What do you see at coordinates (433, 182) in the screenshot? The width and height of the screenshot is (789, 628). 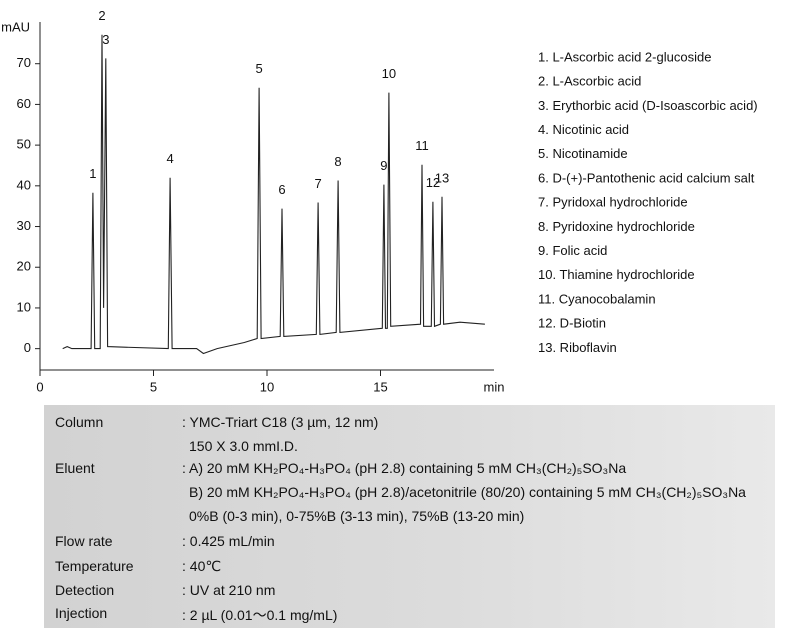 I see `peak-label: 12` at bounding box center [433, 182].